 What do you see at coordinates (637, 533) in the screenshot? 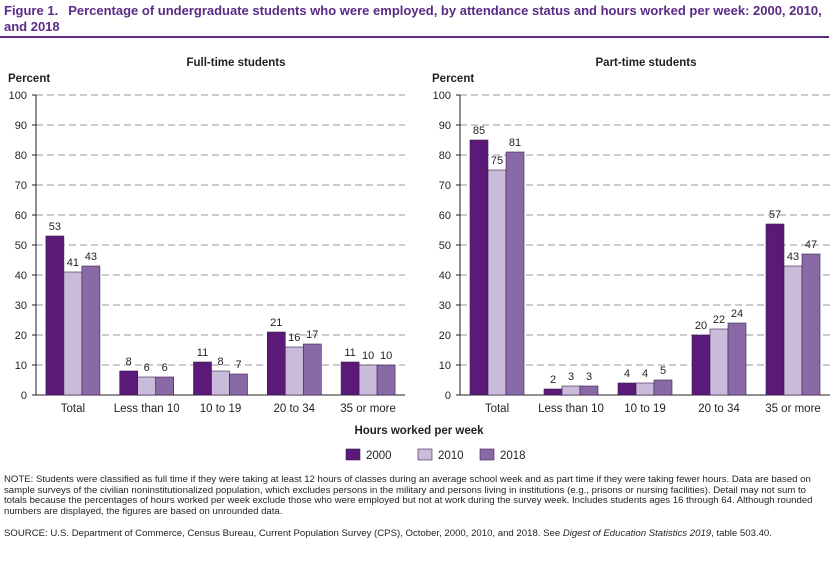
I see `source-publication: Digest of Education Statistics 2019` at bounding box center [637, 533].